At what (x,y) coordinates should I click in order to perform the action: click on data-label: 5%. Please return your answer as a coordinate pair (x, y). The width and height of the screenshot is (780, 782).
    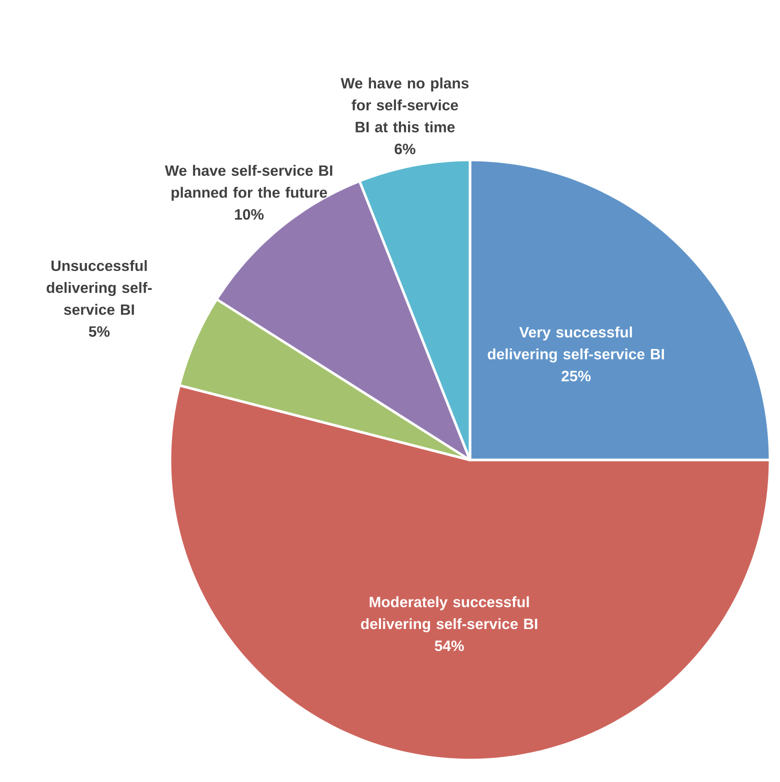
    Looking at the image, I should click on (99, 331).